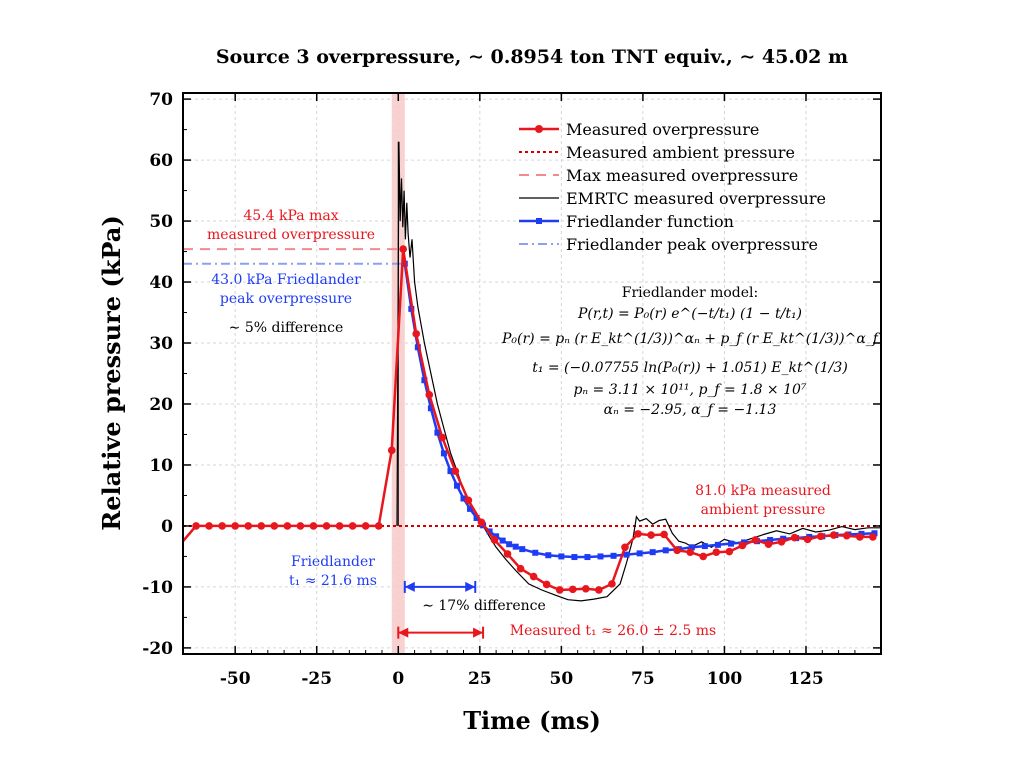 The height and width of the screenshot is (784, 1024). I want to click on y-tick-label-6: 10, so click(161, 466).